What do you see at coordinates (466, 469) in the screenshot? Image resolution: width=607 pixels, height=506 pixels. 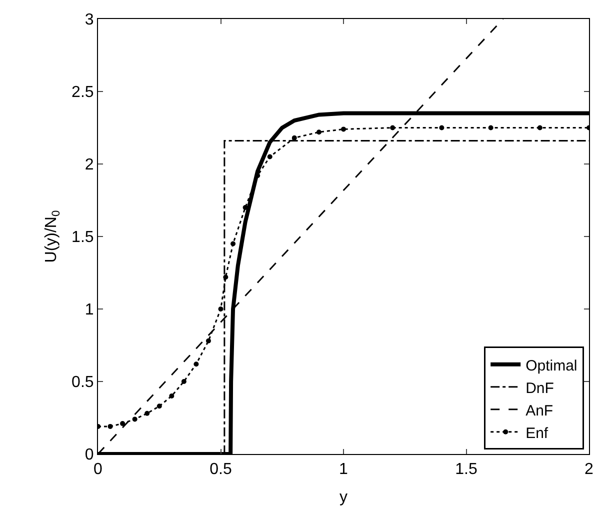 I see `x-tick-label: 1.5` at bounding box center [466, 469].